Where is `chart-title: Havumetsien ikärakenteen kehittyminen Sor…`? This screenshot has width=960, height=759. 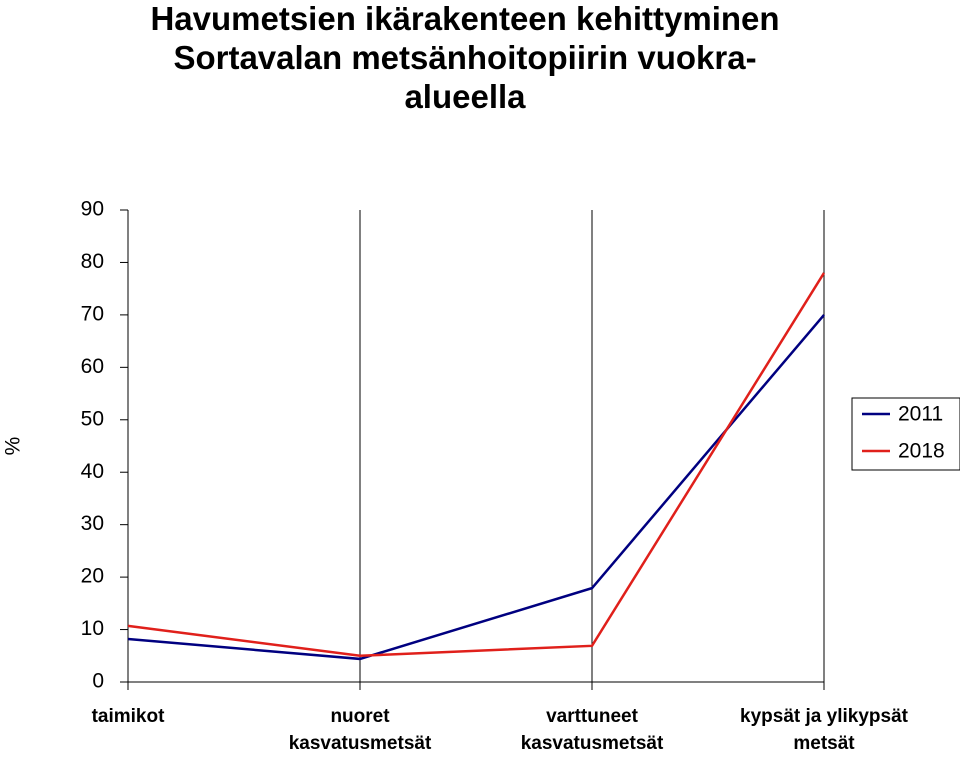
chart-title: Havumetsien ikärakenteen kehittyminen Sor… is located at coordinates (464, 57).